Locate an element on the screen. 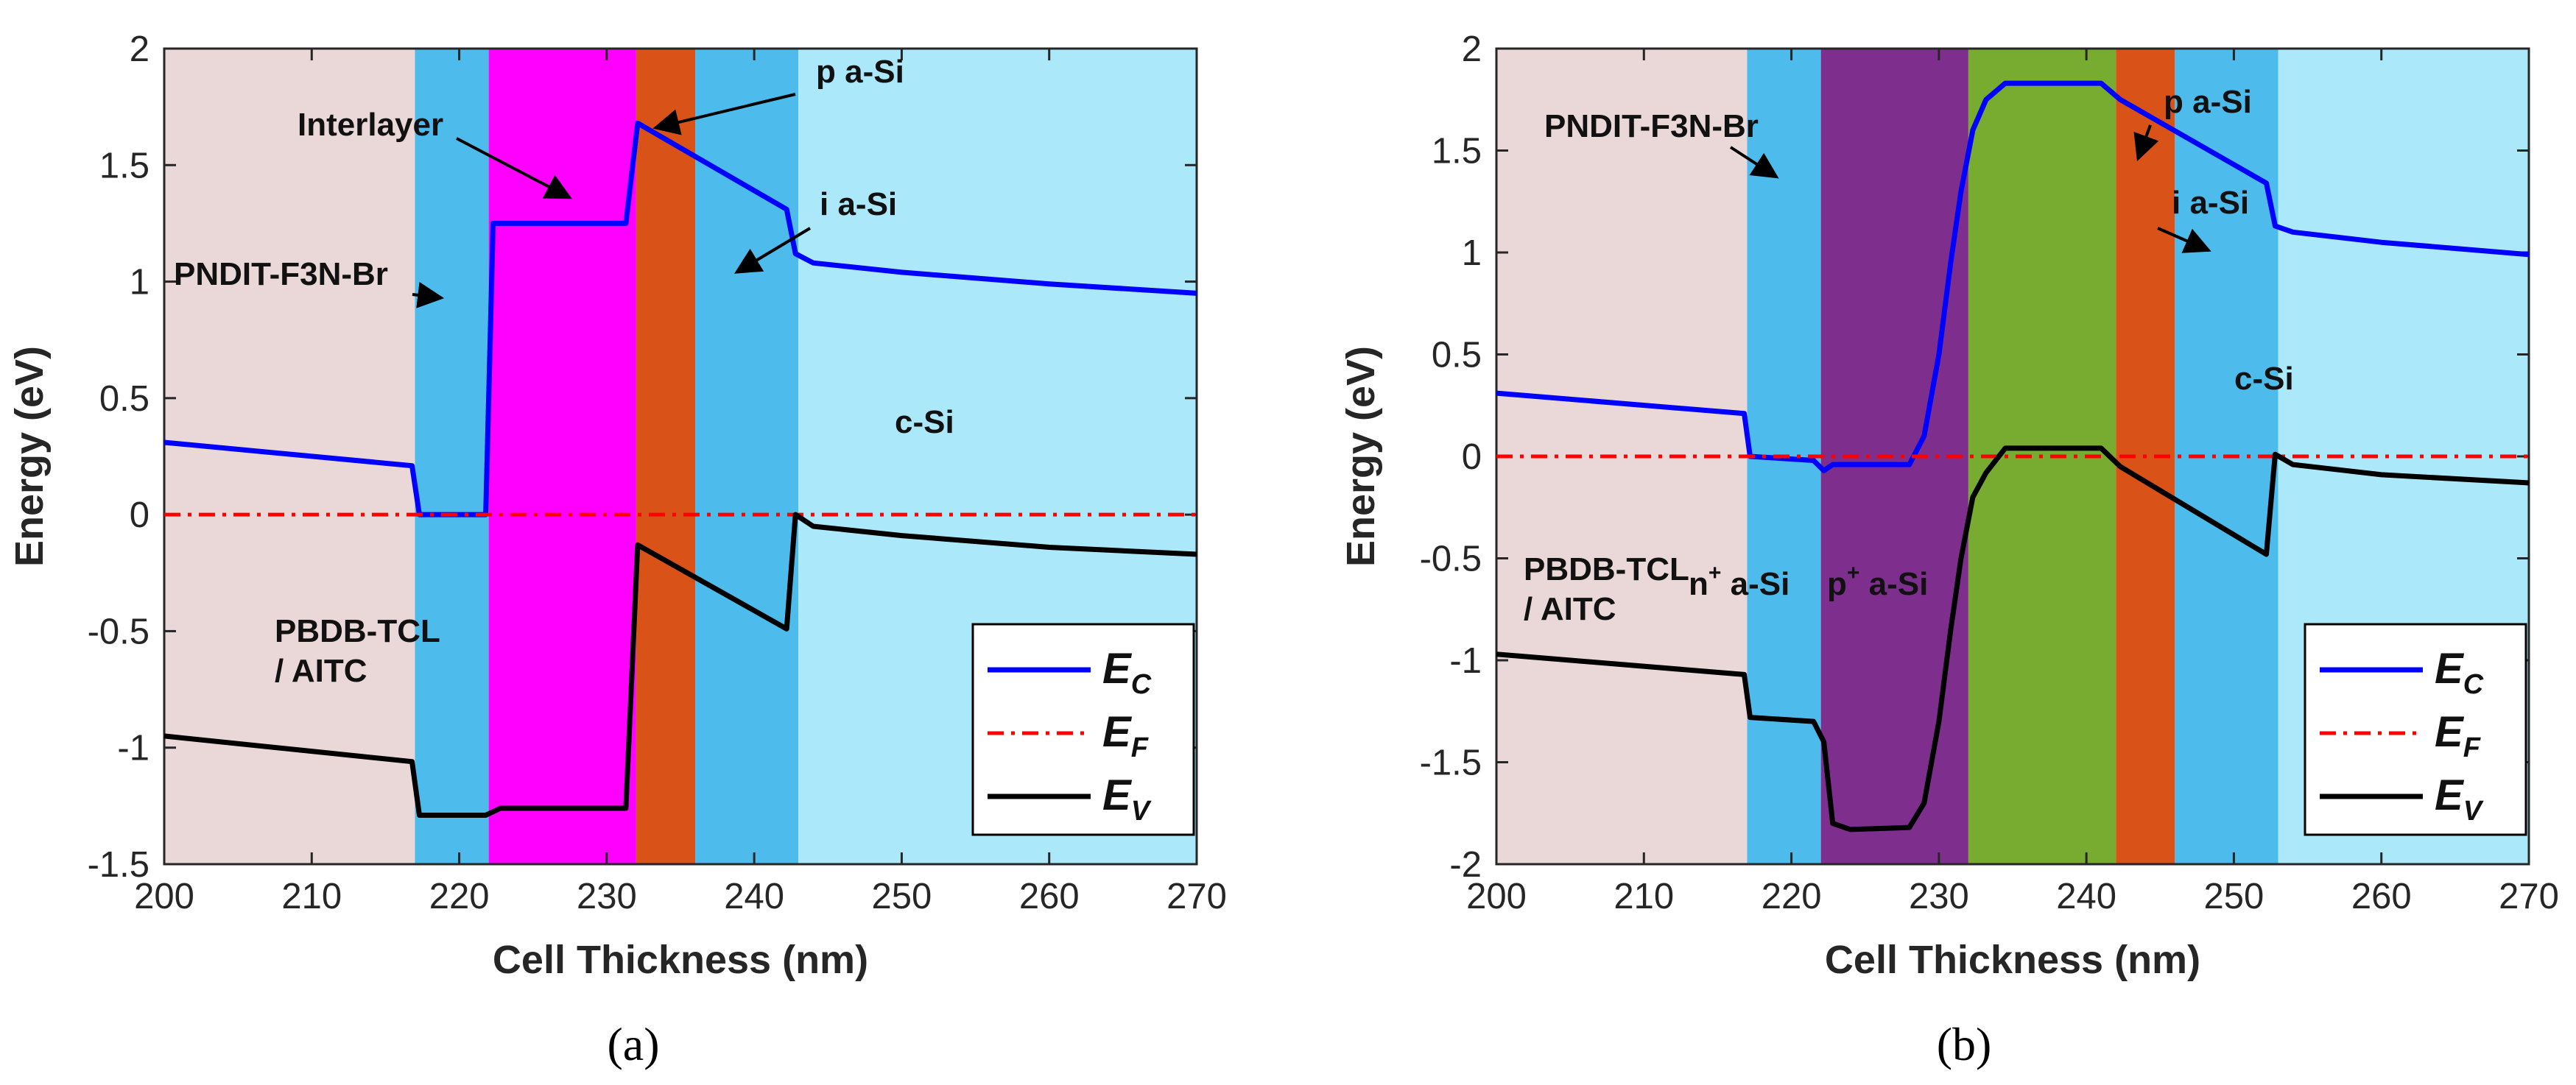  caption-b: (b) is located at coordinates (1964, 1044).